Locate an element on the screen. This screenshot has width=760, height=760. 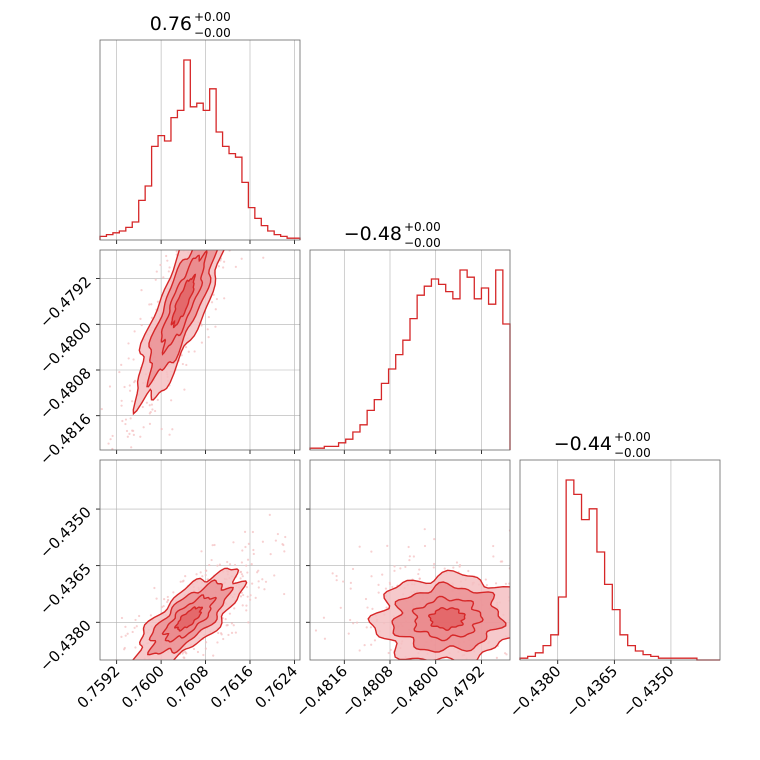
title-lower-error: −0.00 is located at coordinates (422, 243).